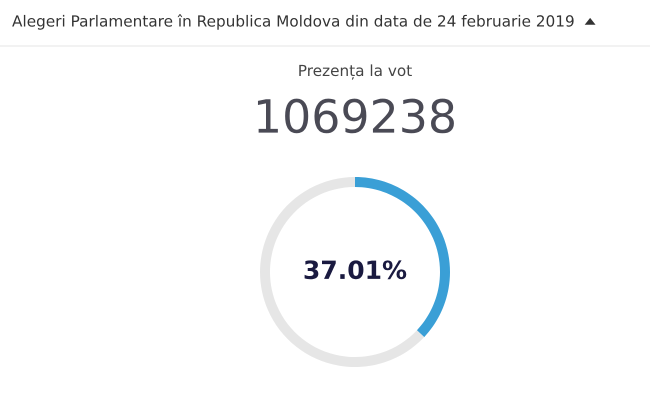  Describe the element at coordinates (355, 270) in the screenshot. I see `data-label: 37.01%` at that location.